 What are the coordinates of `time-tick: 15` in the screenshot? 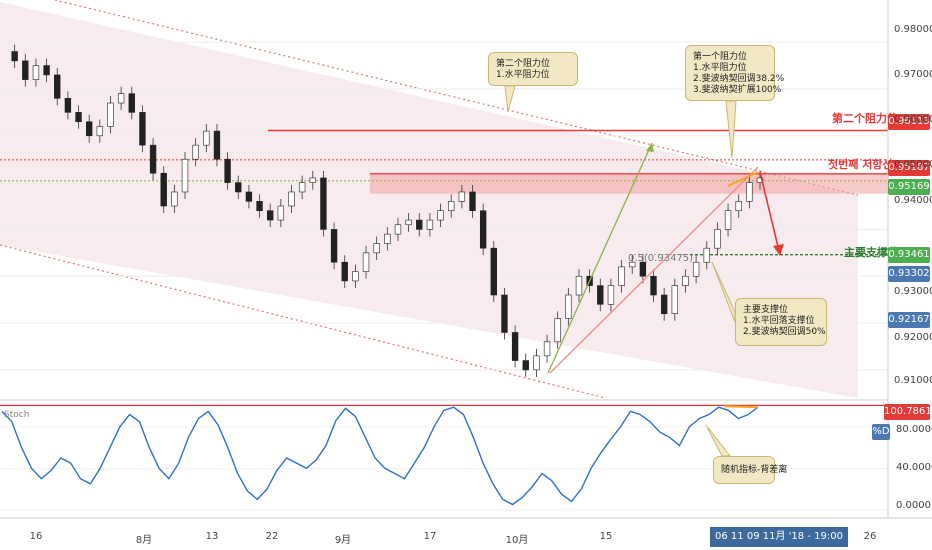 It's located at (606, 536).